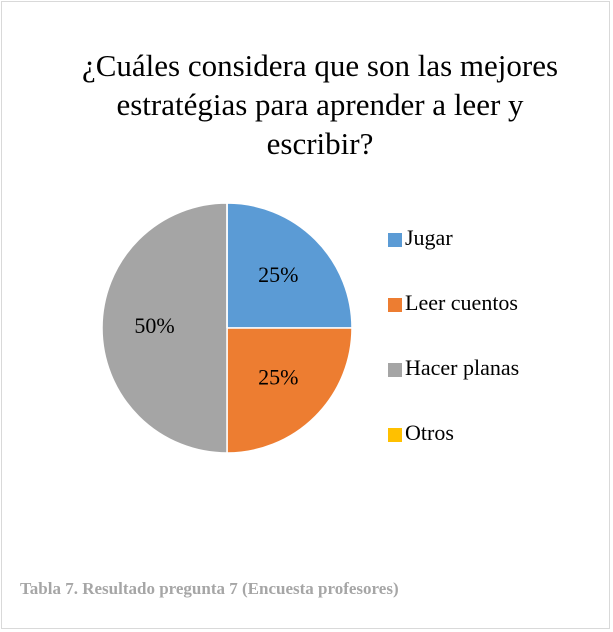 Image resolution: width=613 pixels, height=632 pixels. What do you see at coordinates (154, 325) in the screenshot?
I see `data-label: 50%` at bounding box center [154, 325].